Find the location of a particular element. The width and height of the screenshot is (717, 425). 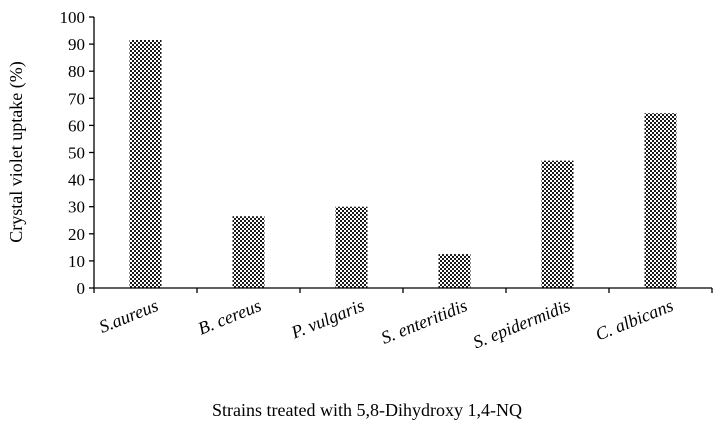

y-axis-title: Crystal violet uptake (%) is located at coordinates (16, 151).